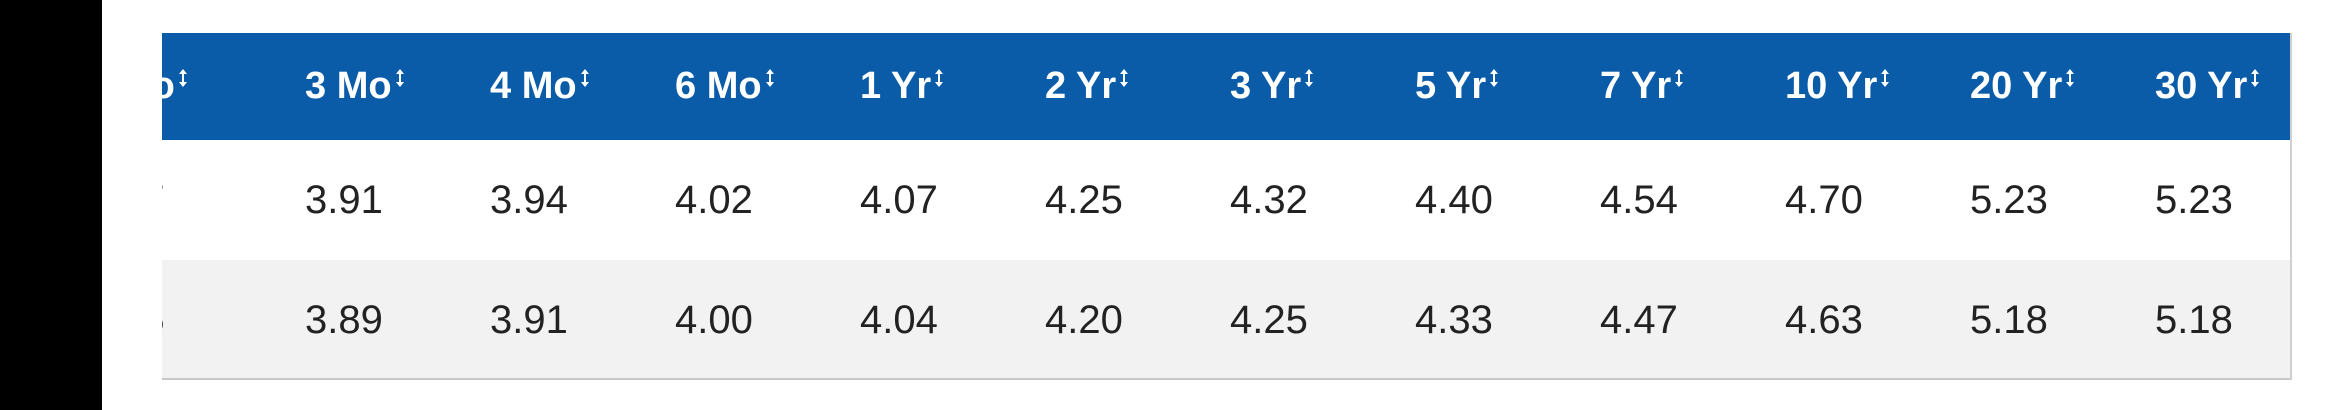 The height and width of the screenshot is (410, 2339). I want to click on rate-cell: 4.00, so click(714, 319).